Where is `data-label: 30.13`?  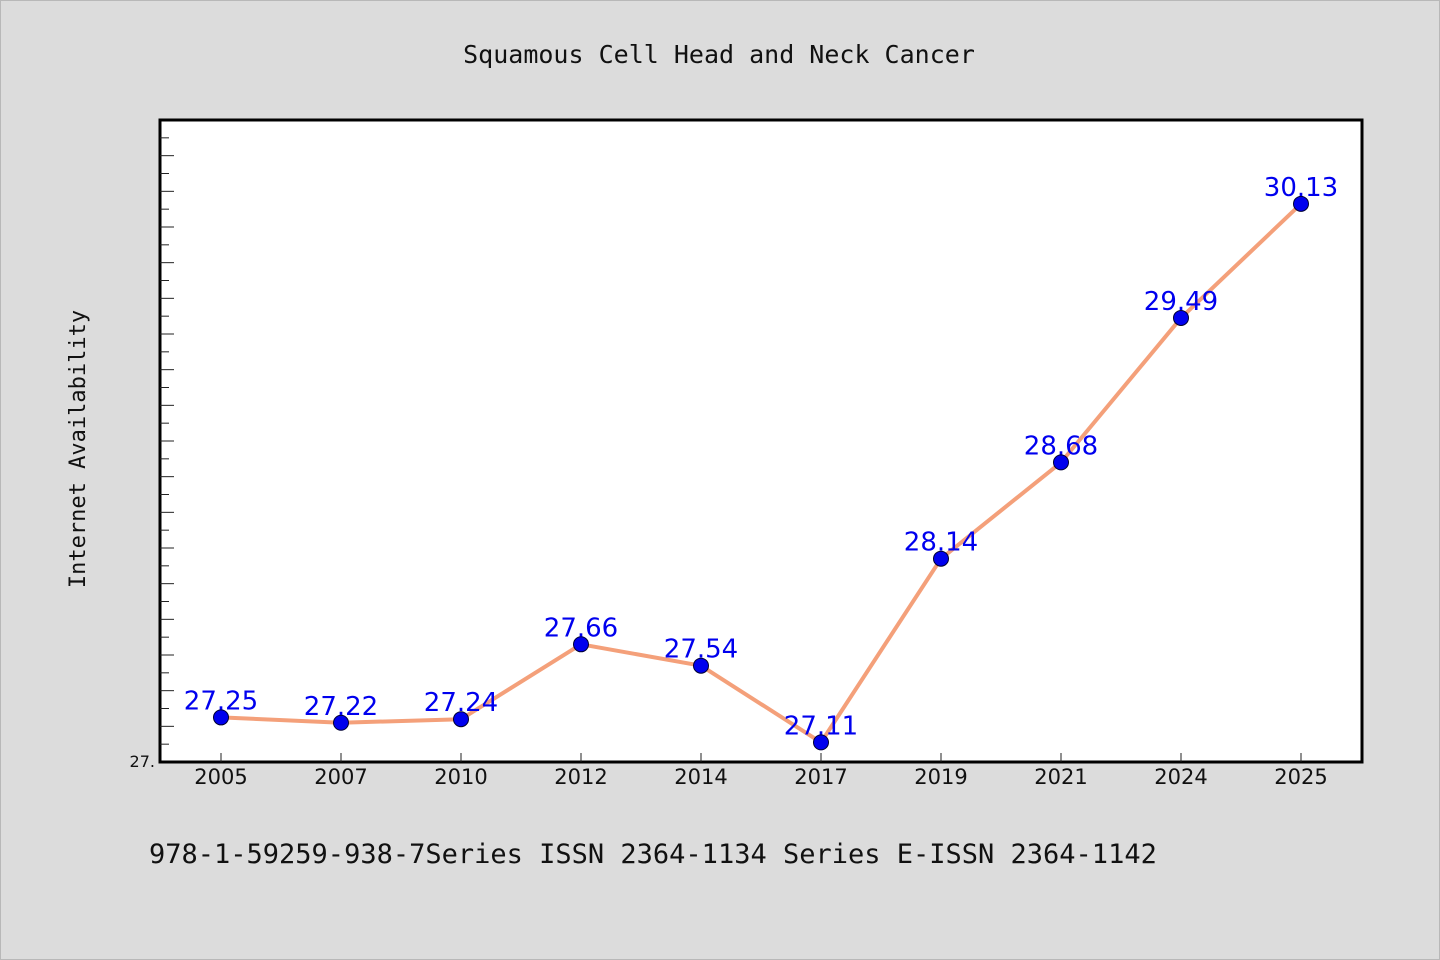 data-label: 30.13 is located at coordinates (1301, 188).